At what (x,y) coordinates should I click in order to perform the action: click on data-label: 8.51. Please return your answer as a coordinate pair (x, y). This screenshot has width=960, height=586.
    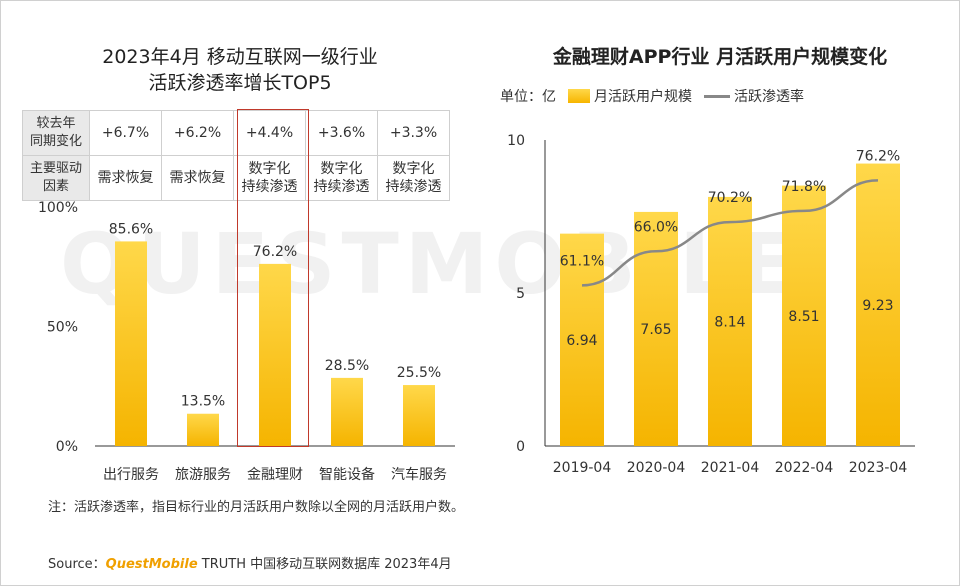
    Looking at the image, I should click on (803, 317).